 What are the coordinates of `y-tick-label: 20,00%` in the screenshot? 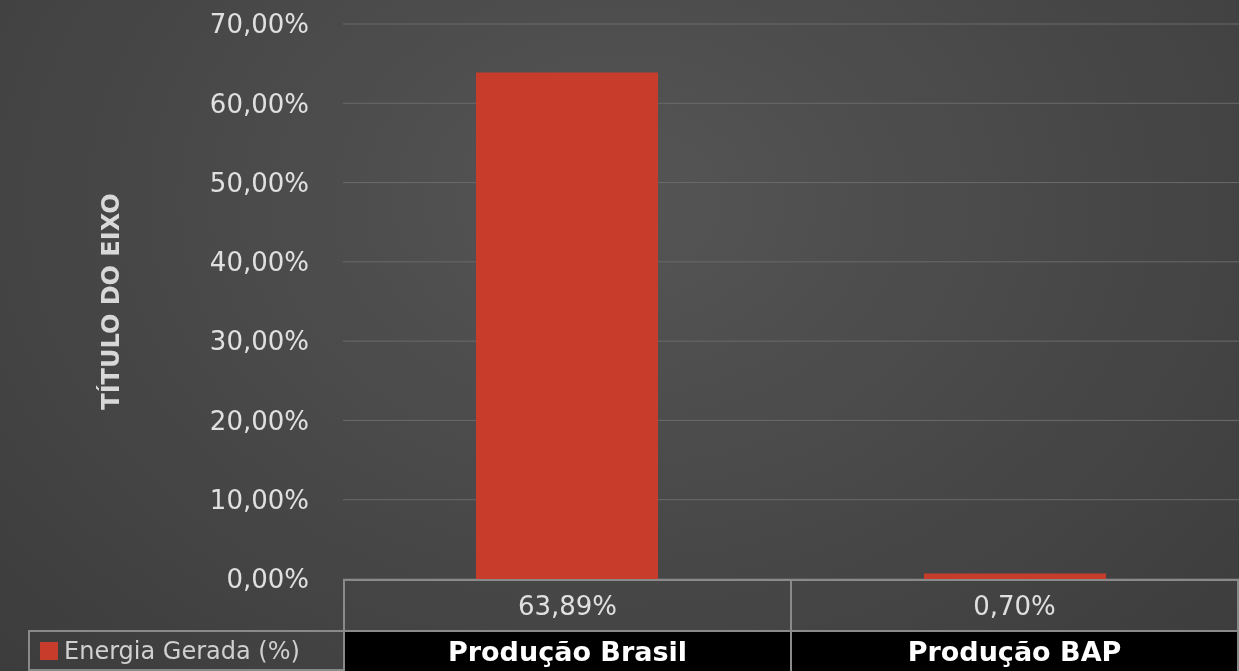 It's located at (259, 420).